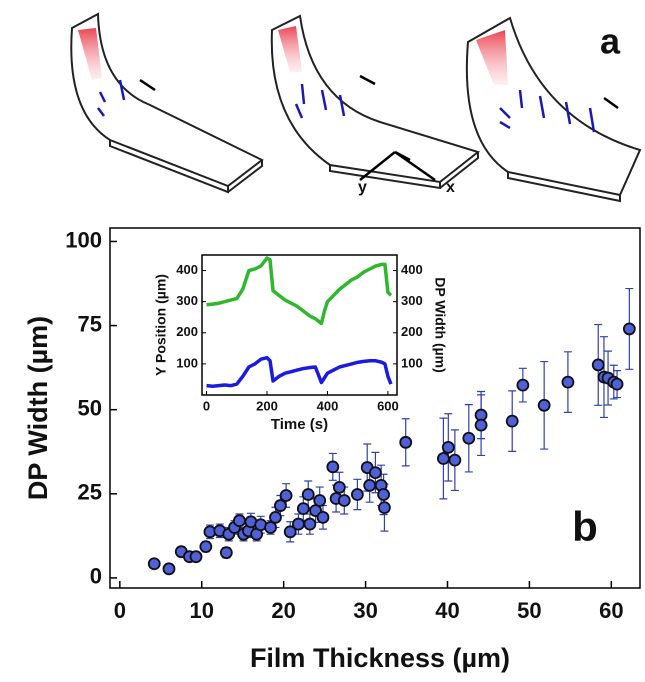  Describe the element at coordinates (440, 325) in the screenshot. I see `y2-axis-label: DP Width (µm)` at that location.